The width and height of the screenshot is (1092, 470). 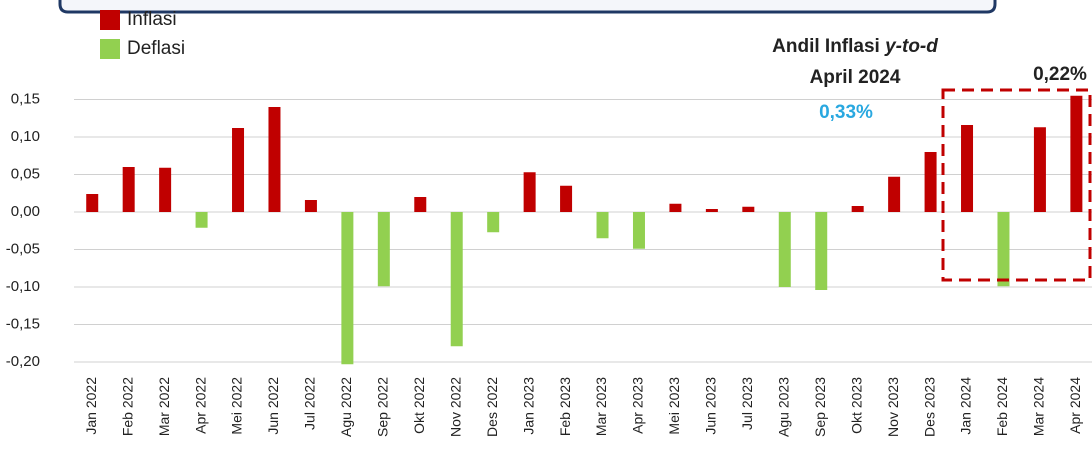 What do you see at coordinates (1060, 74) in the screenshot?
I see `annotation-box-value: 0,22%` at bounding box center [1060, 74].